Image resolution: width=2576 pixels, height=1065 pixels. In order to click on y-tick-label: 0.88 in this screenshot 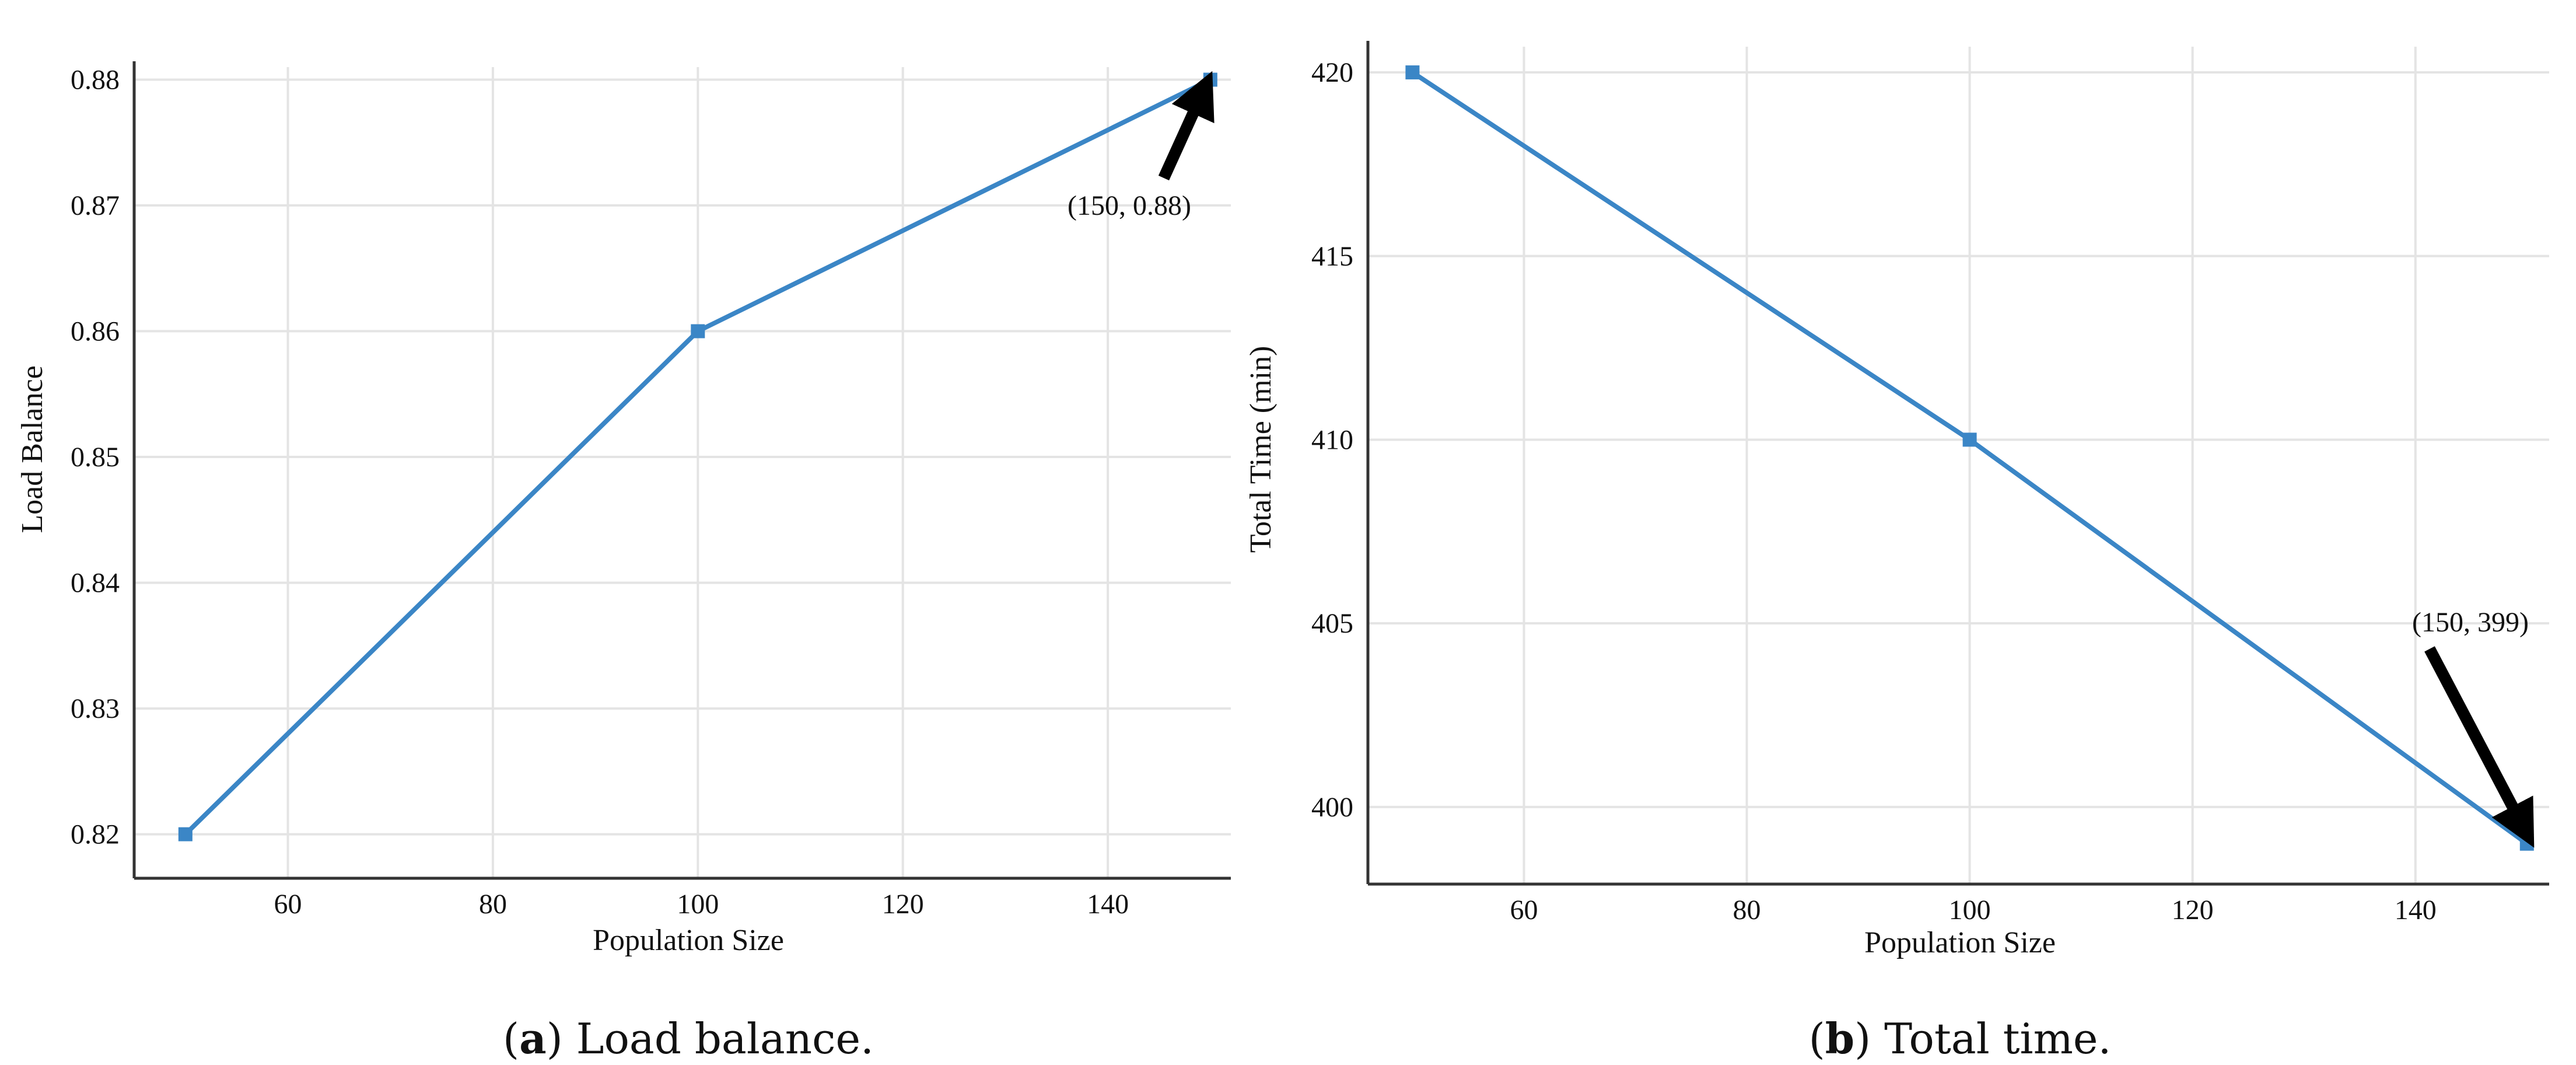, I will do `click(95, 80)`.